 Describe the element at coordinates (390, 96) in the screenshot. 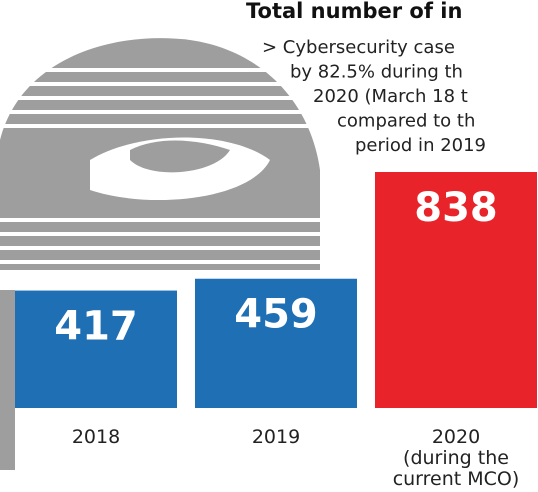

I see `annotation-line: 2020 (March 18 t` at that location.